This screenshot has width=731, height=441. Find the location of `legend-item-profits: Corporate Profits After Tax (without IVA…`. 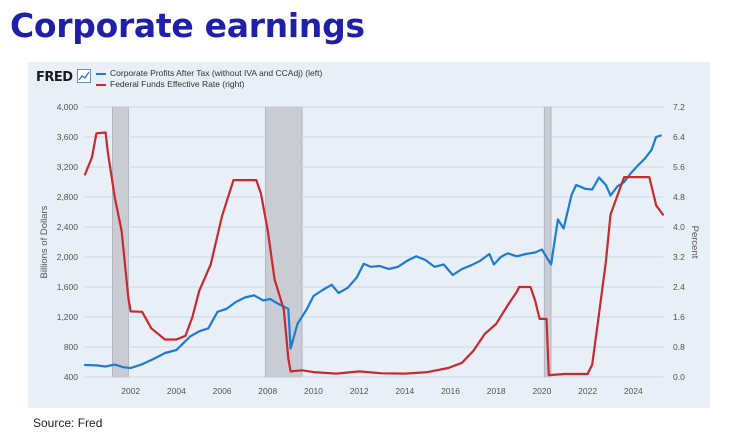

legend-item-profits: Corporate Profits After Tax (without IVA… is located at coordinates (209, 73).